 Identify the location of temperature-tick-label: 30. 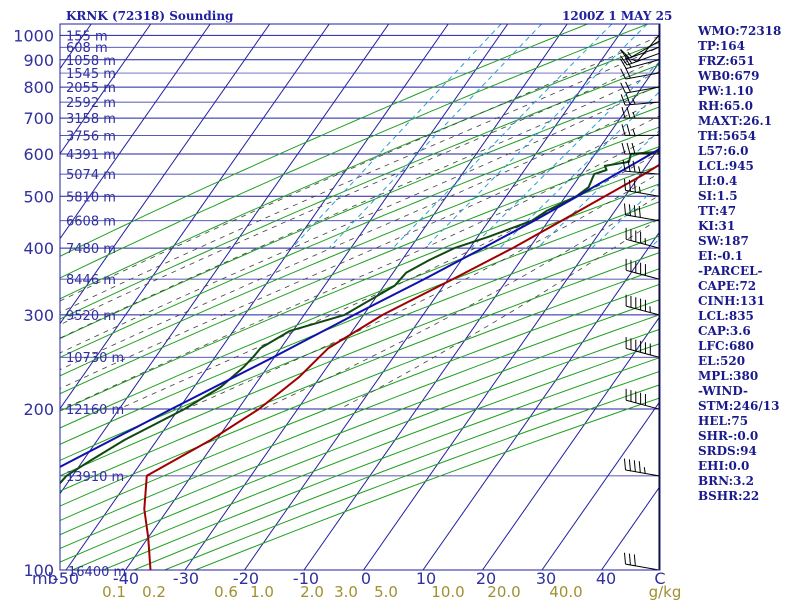
(546, 578).